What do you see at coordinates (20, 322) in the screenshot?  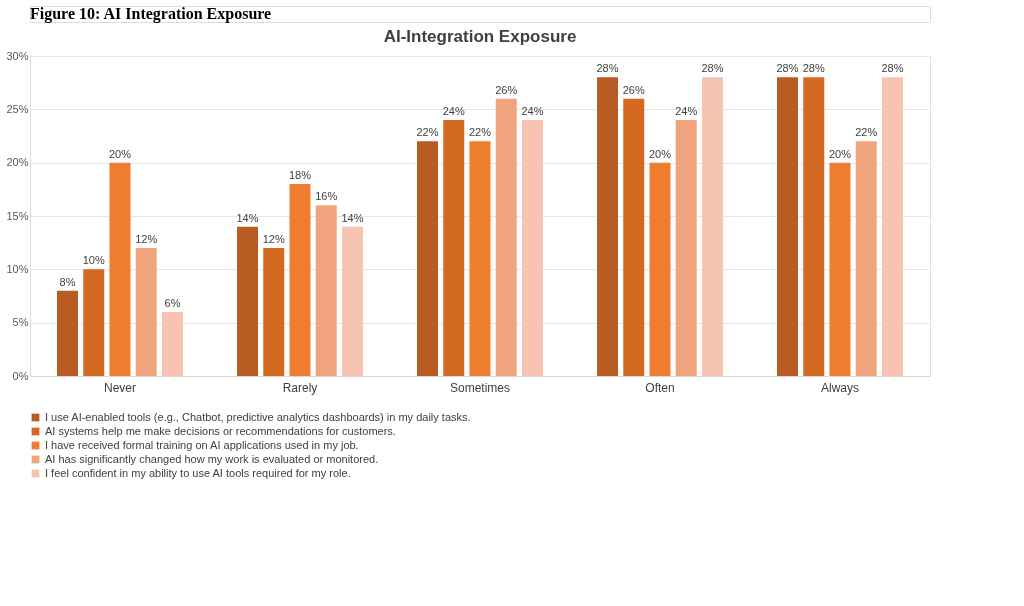 I see `y-tick-label: 5%` at bounding box center [20, 322].